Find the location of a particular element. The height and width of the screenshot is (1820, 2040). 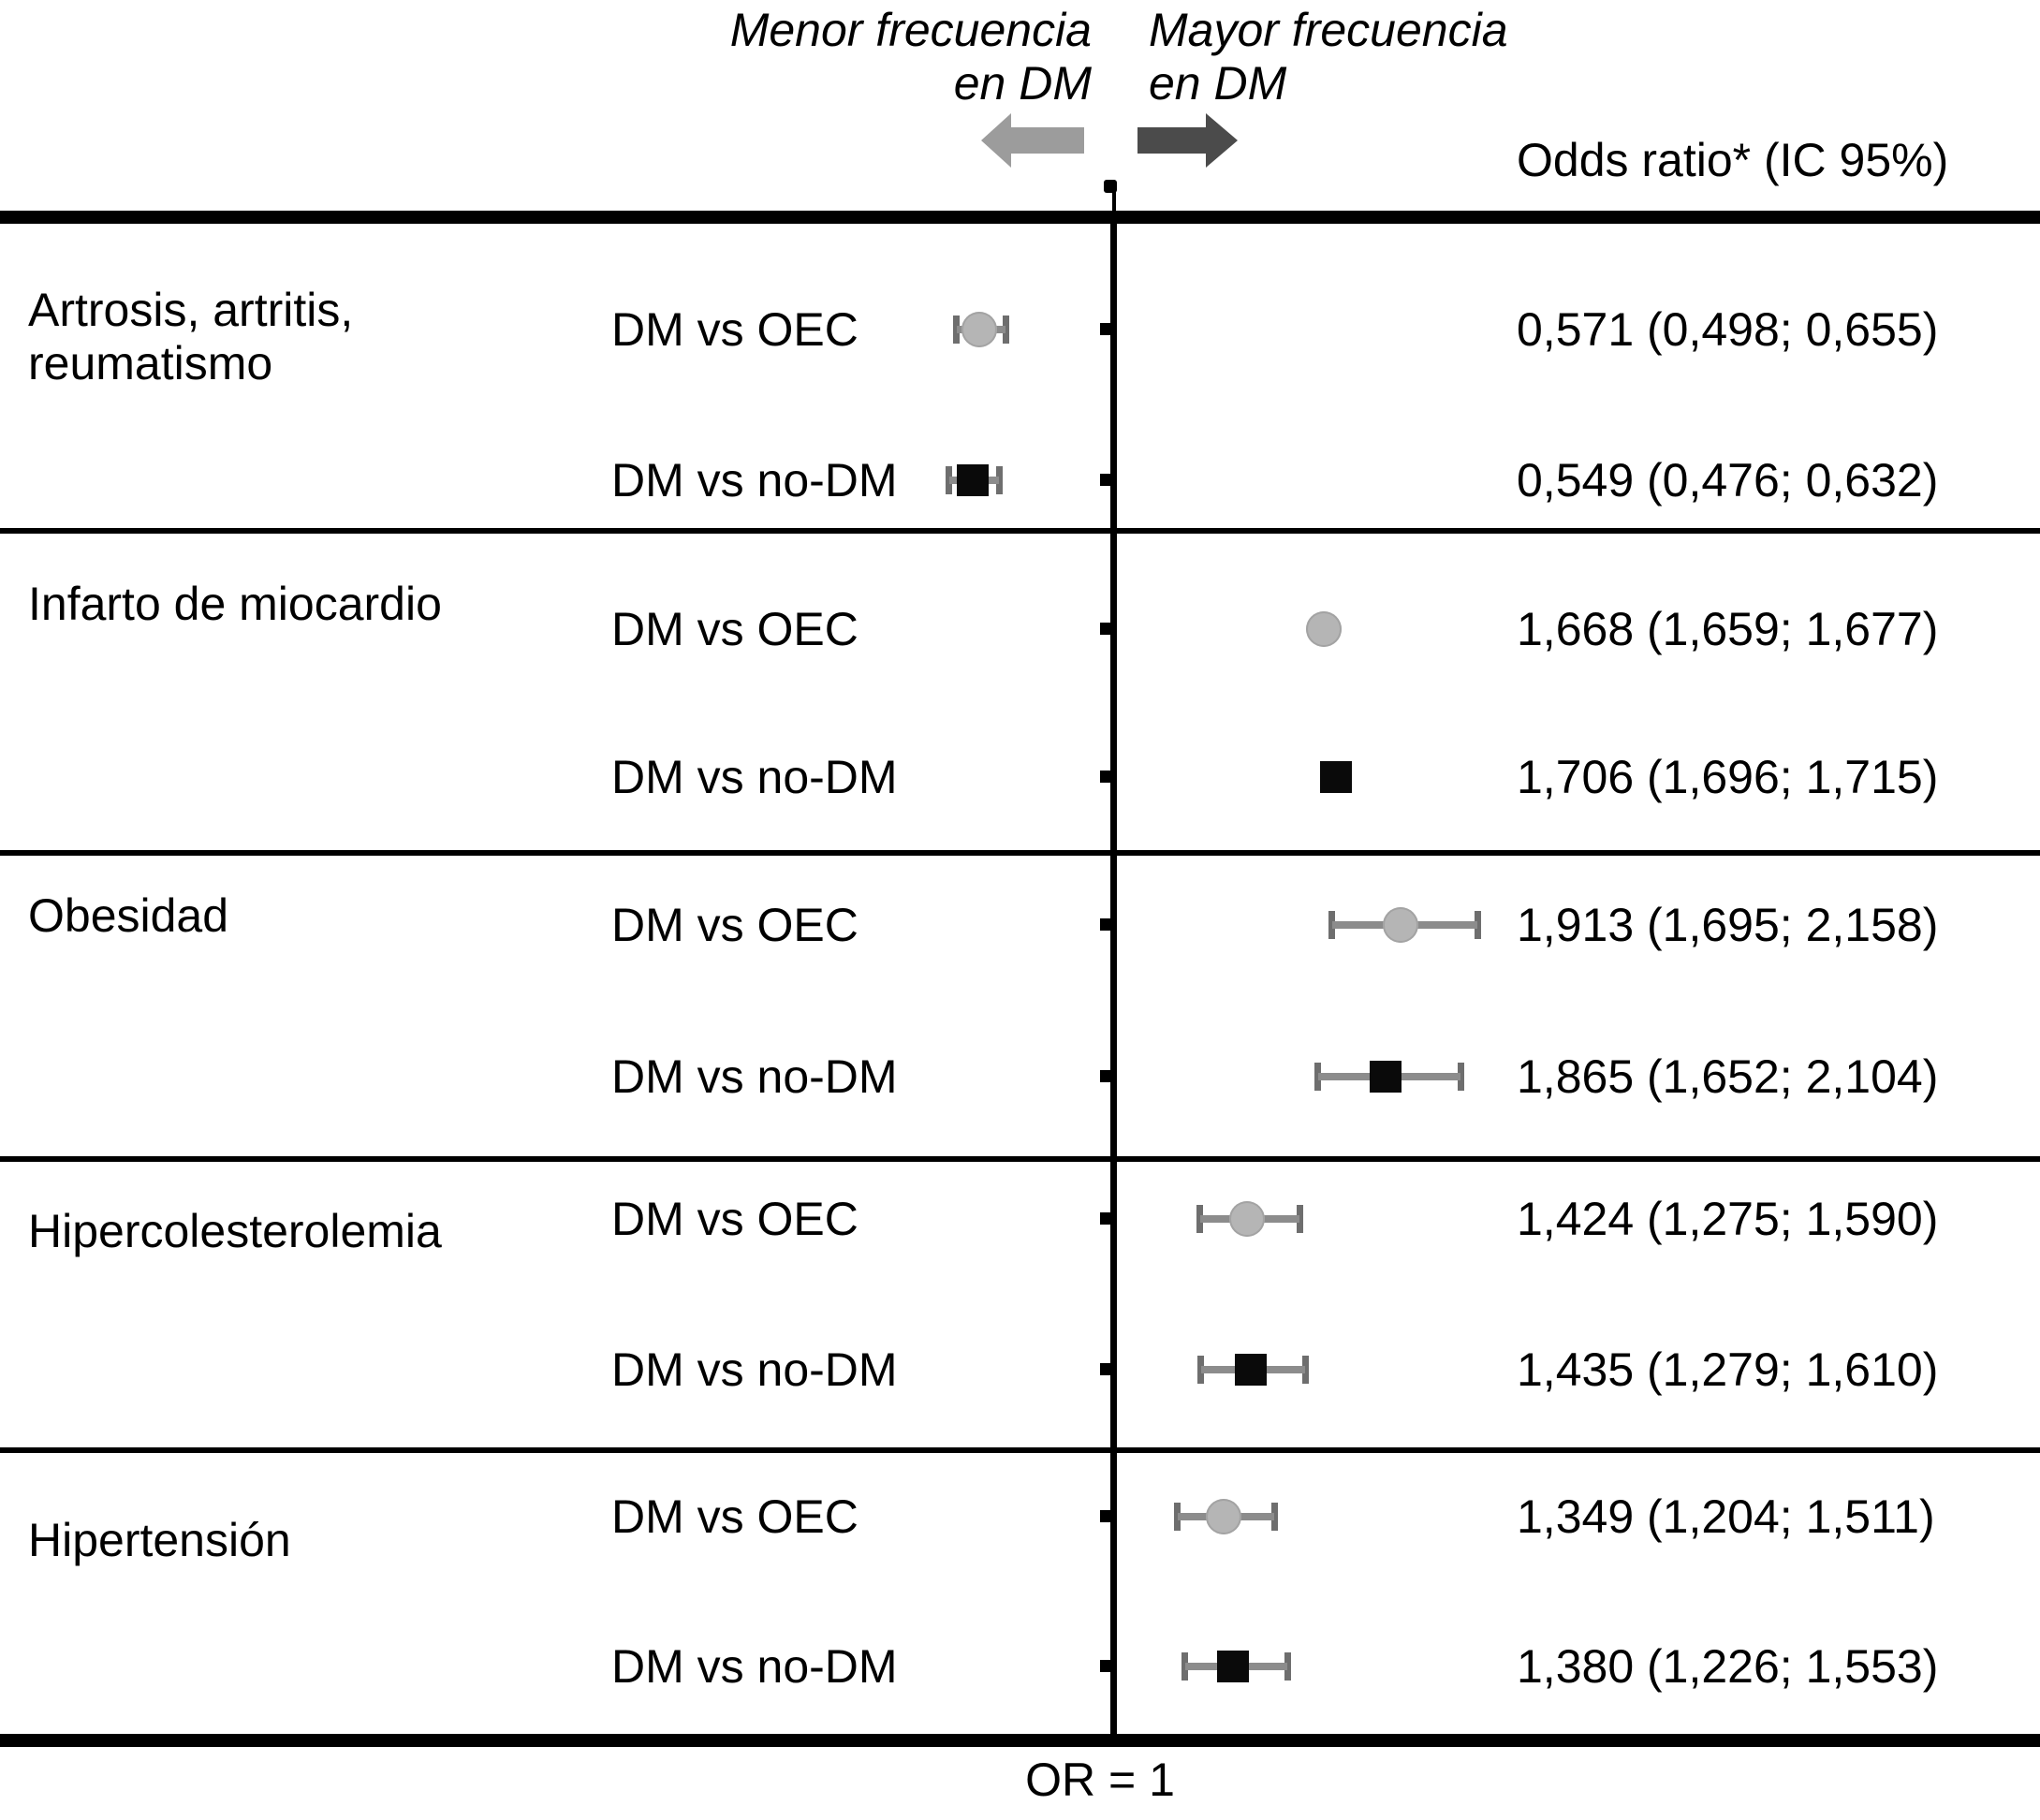

right-direction-label-line1: Mayor frecuencia is located at coordinates (1328, 30).